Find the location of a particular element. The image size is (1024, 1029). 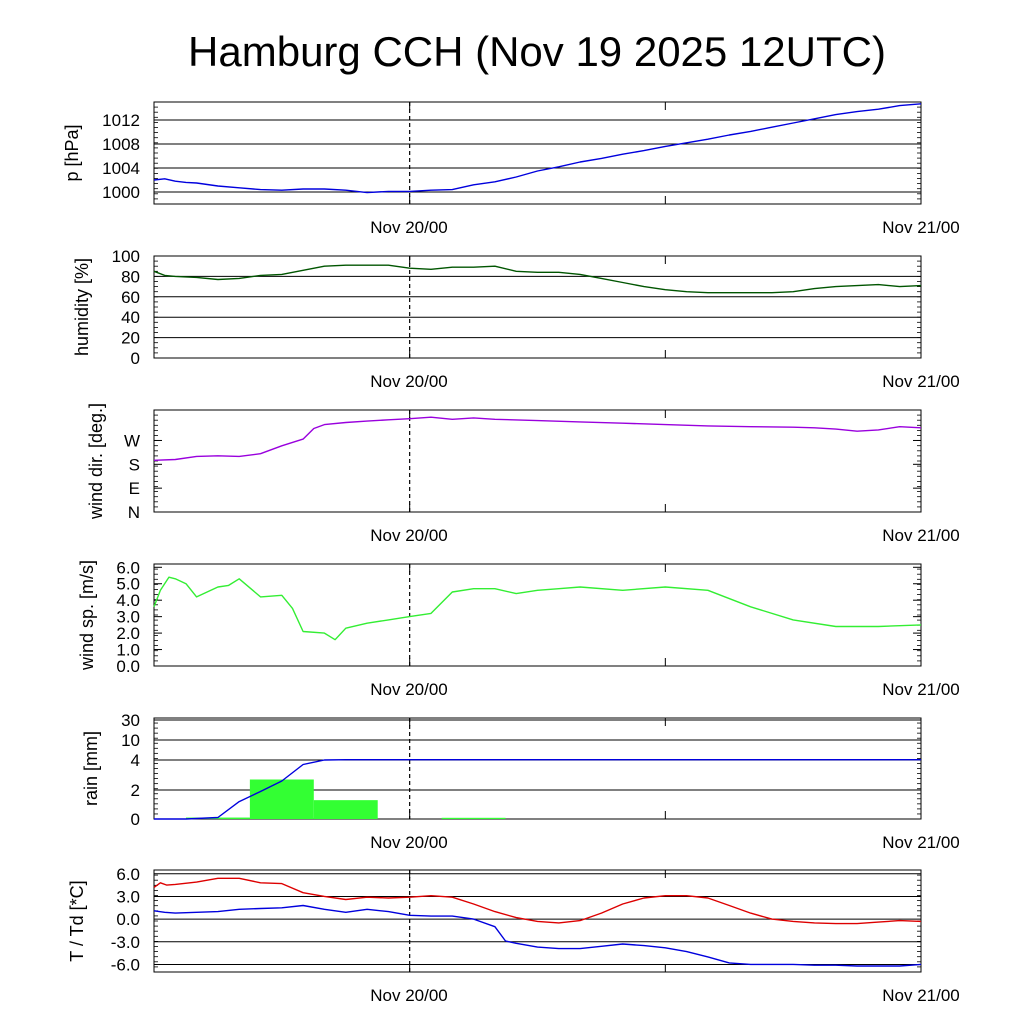

y-tick-label: 4.0 is located at coordinates (128, 600).